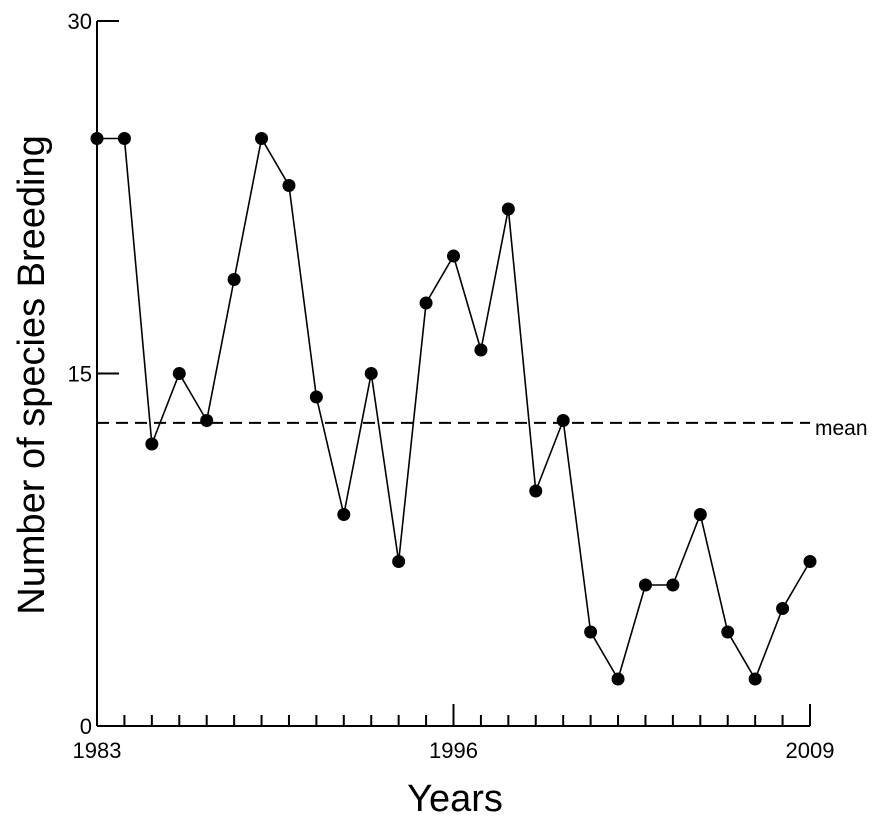  What do you see at coordinates (810, 750) in the screenshot?
I see `x-tick-label: 2009` at bounding box center [810, 750].